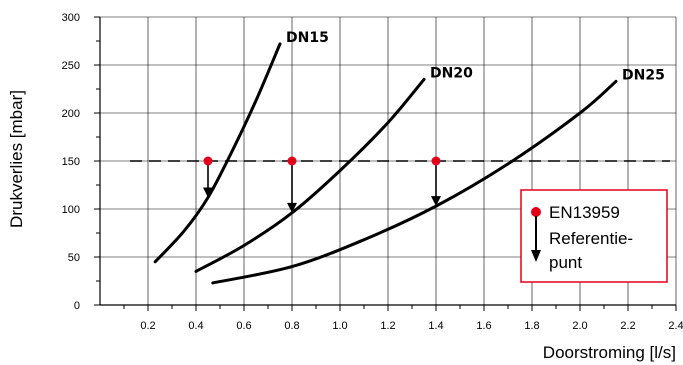  What do you see at coordinates (71, 114) in the screenshot?
I see `y-tick-label: 200` at bounding box center [71, 114].